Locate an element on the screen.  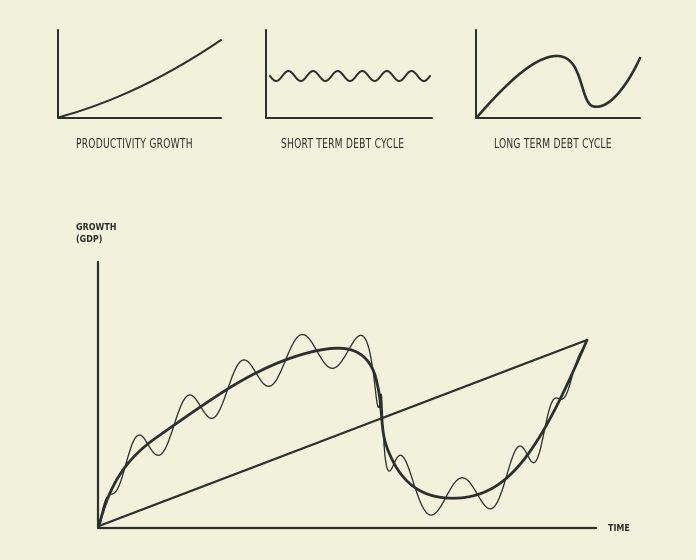
productivity-growth-chart is located at coordinates (139, 74).